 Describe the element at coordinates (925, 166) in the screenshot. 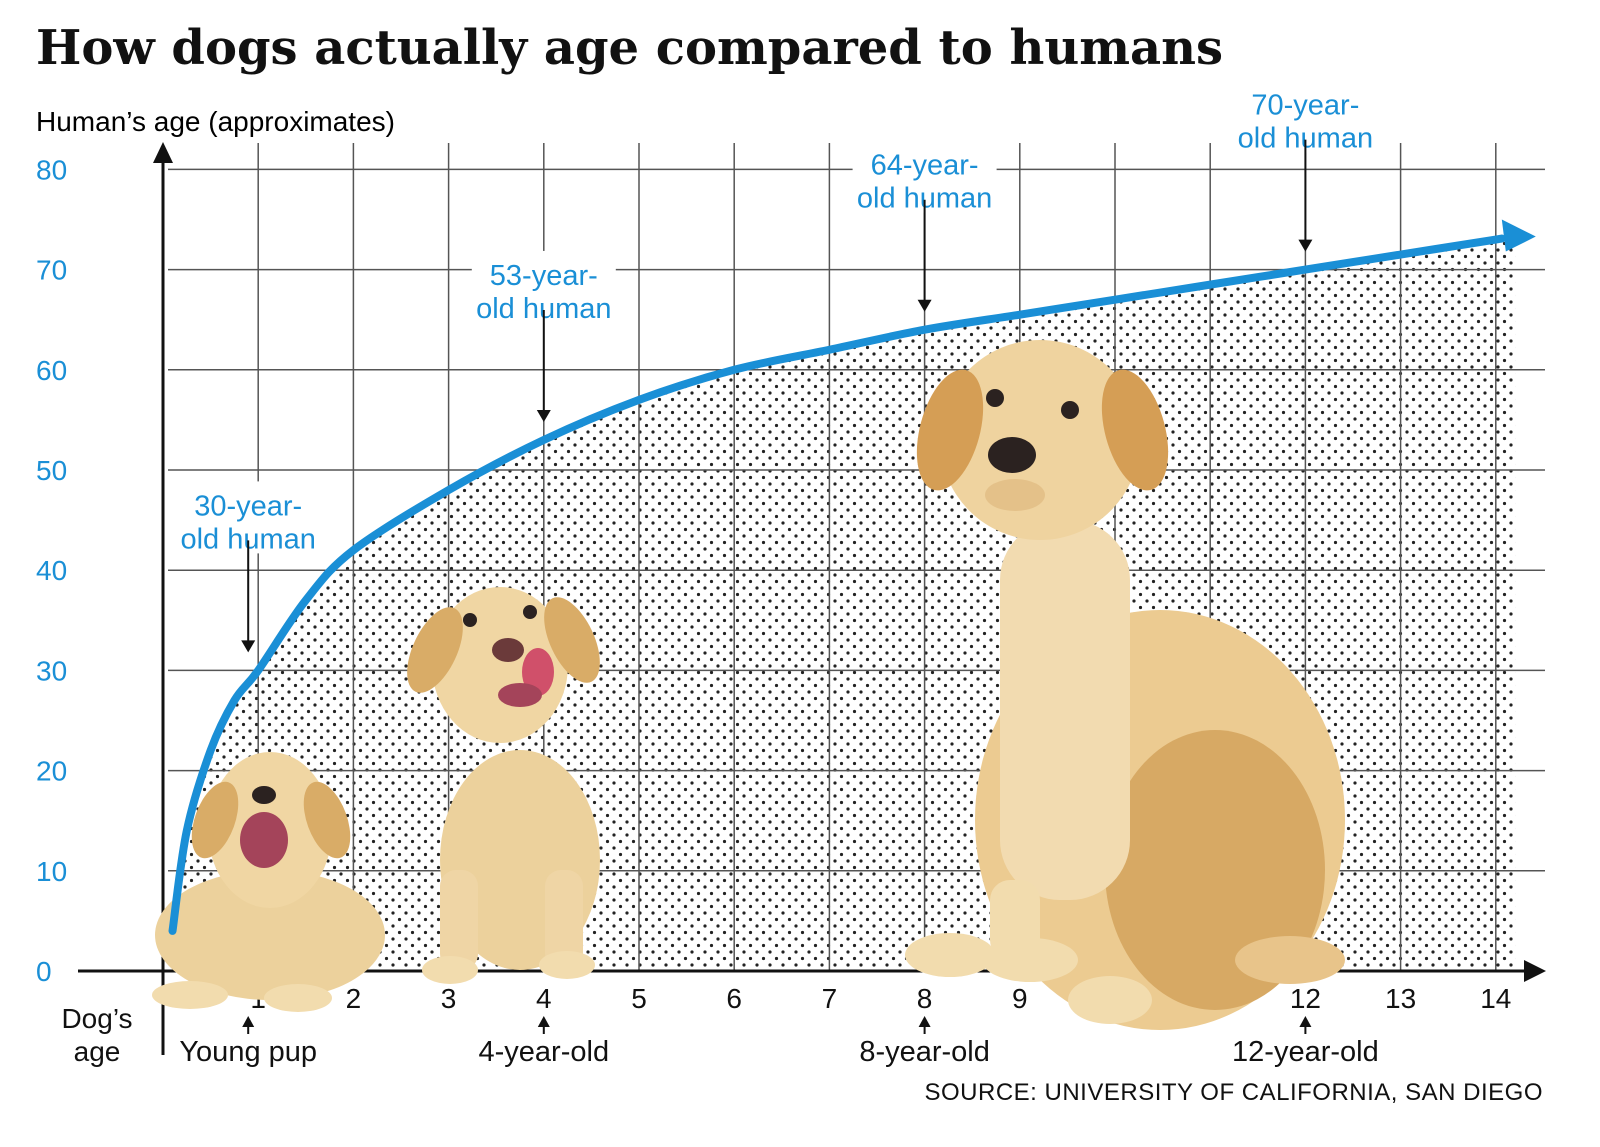

I see `annotation-text: 64-year-` at that location.